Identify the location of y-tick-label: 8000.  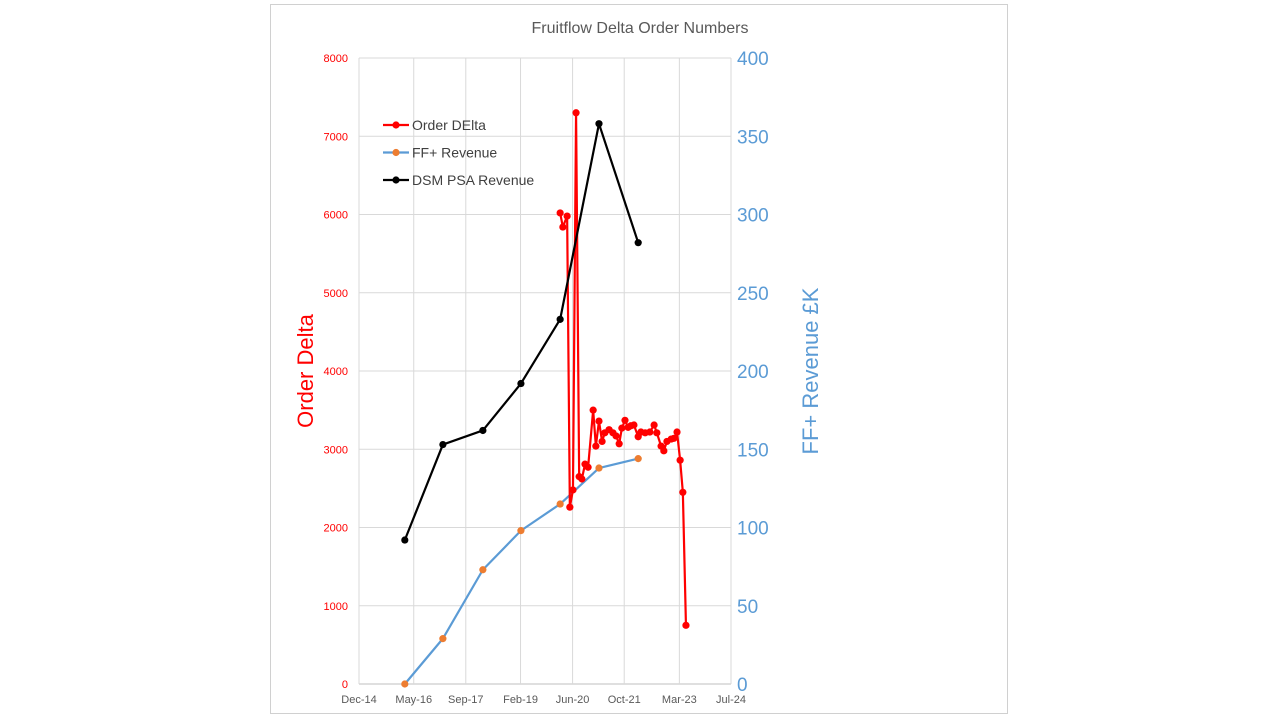
(336, 59).